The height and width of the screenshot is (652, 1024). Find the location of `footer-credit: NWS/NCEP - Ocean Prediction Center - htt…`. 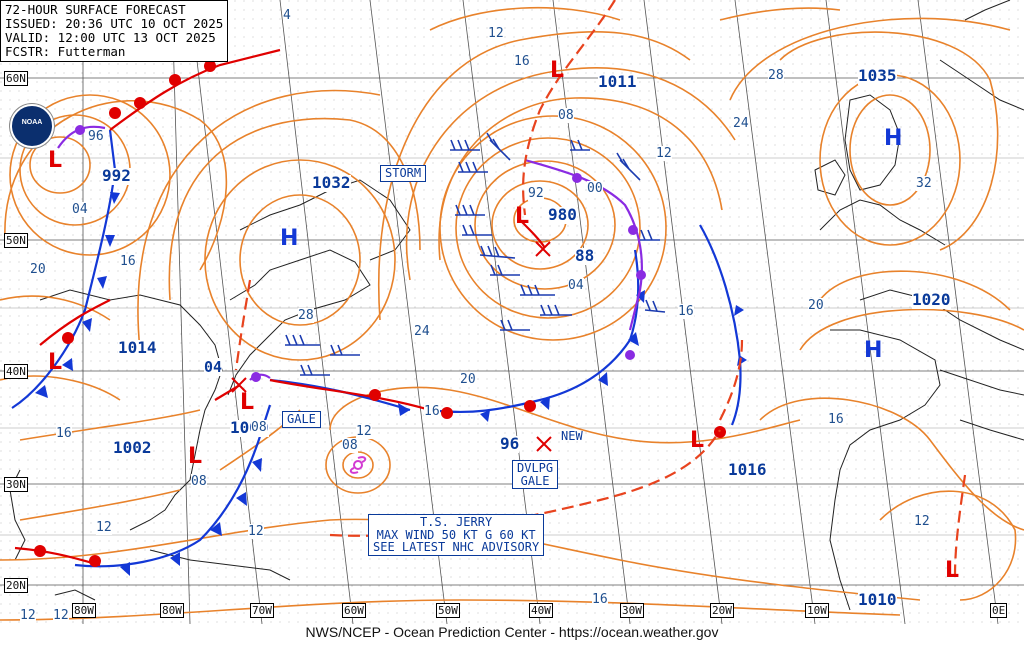

footer-credit: NWS/NCEP - Ocean Prediction Center - htt… is located at coordinates (512, 632).